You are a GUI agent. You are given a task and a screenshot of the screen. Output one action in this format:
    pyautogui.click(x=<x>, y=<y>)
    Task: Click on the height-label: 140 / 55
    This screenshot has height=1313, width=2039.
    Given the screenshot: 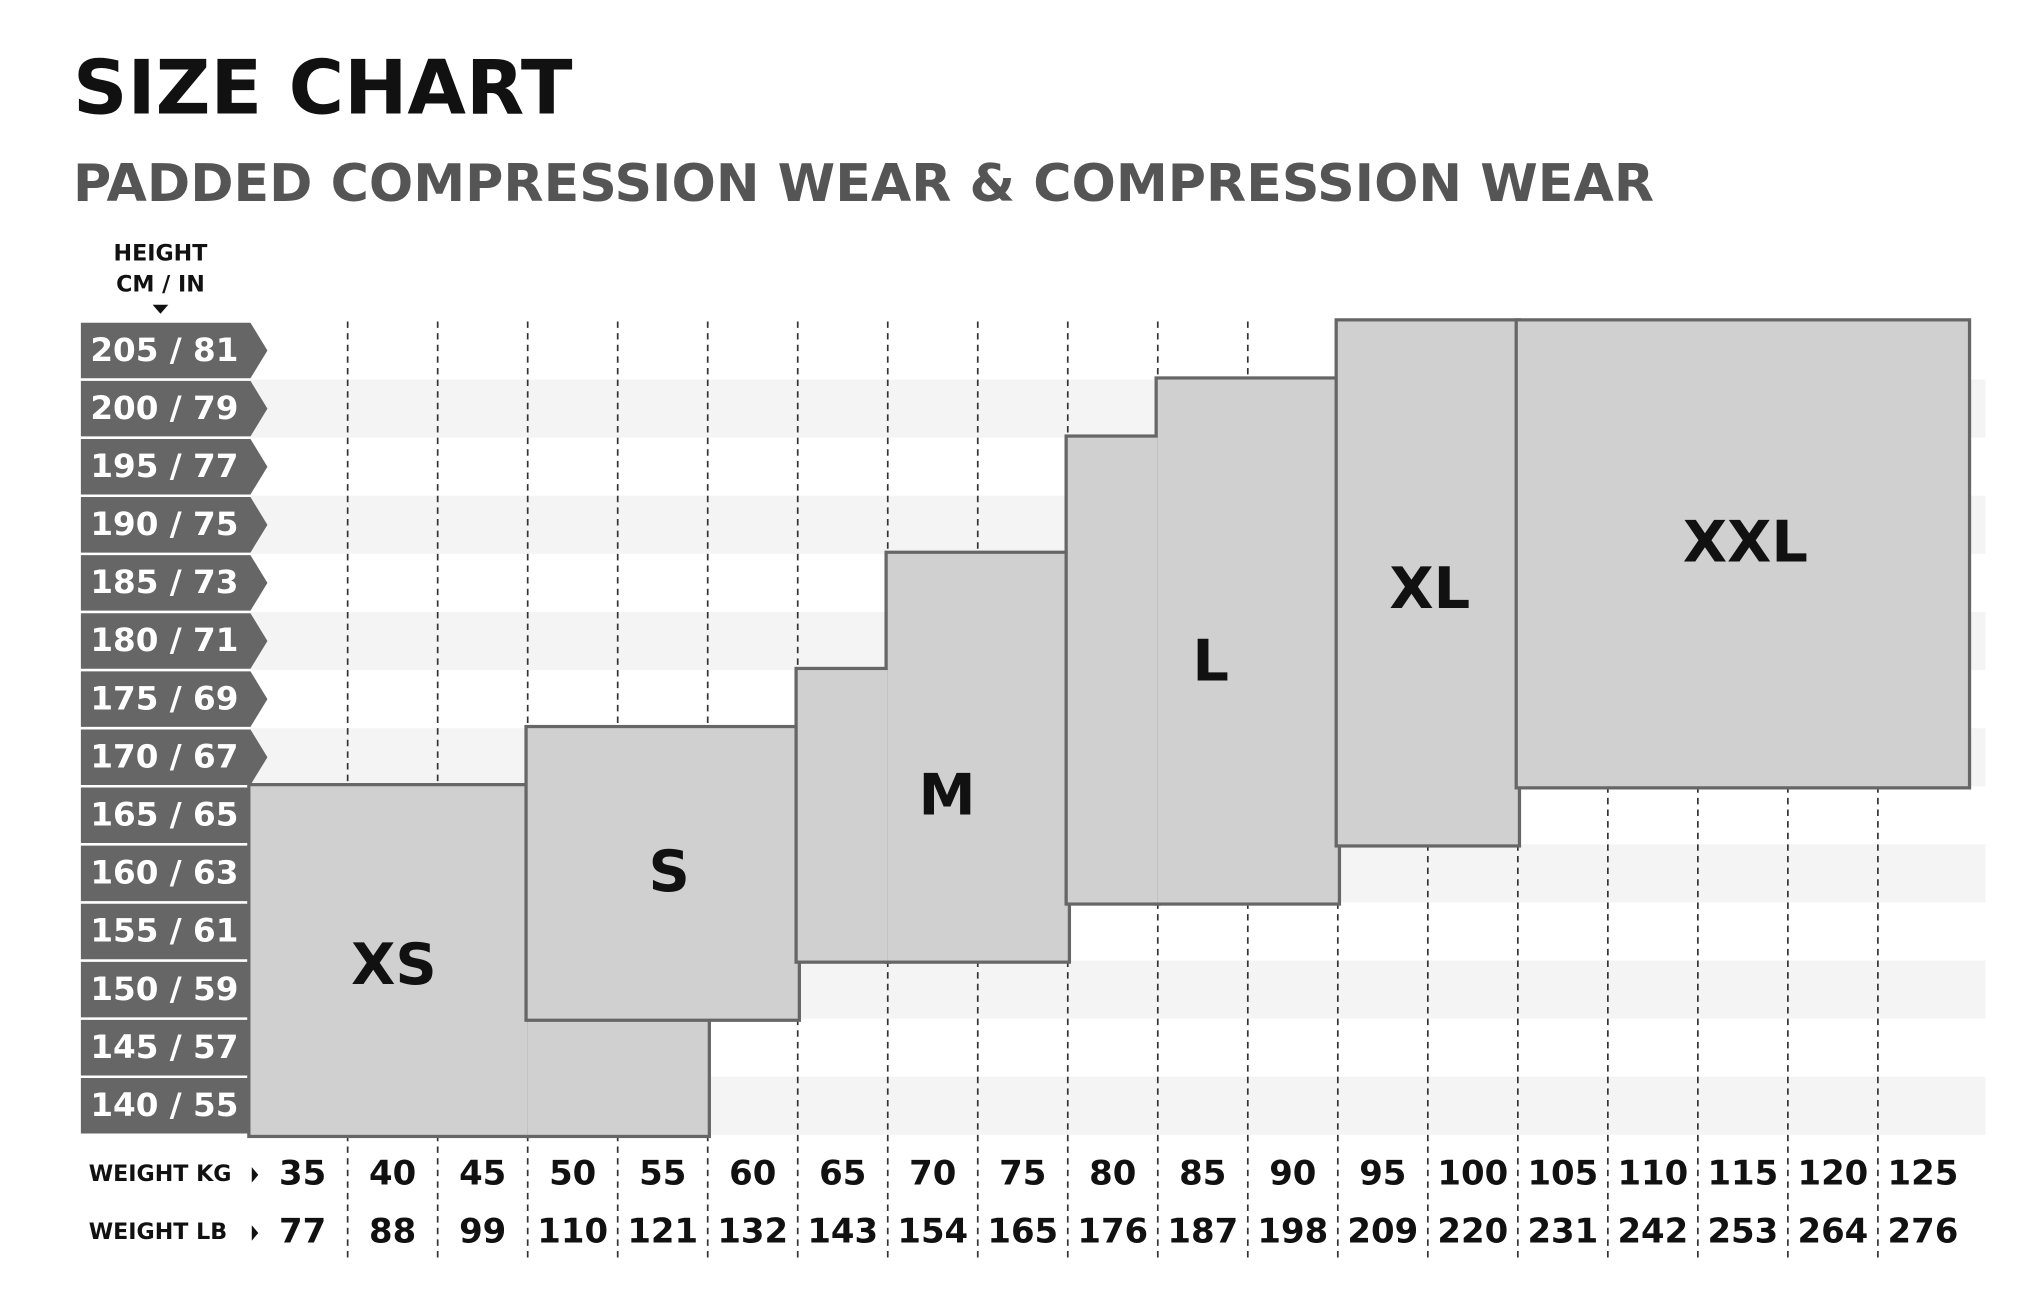 What is the action you would take?
    pyautogui.click(x=164, y=1105)
    